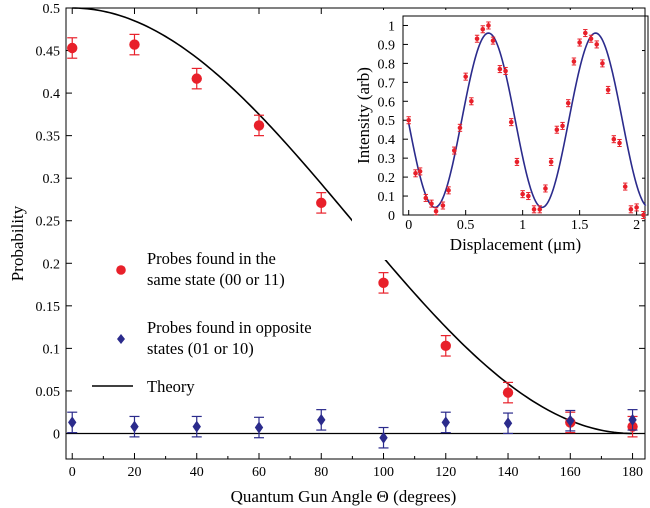 The width and height of the screenshot is (650, 508). Describe the element at coordinates (52, 179) in the screenshot. I see `y-tick-label: 0.3` at that location.